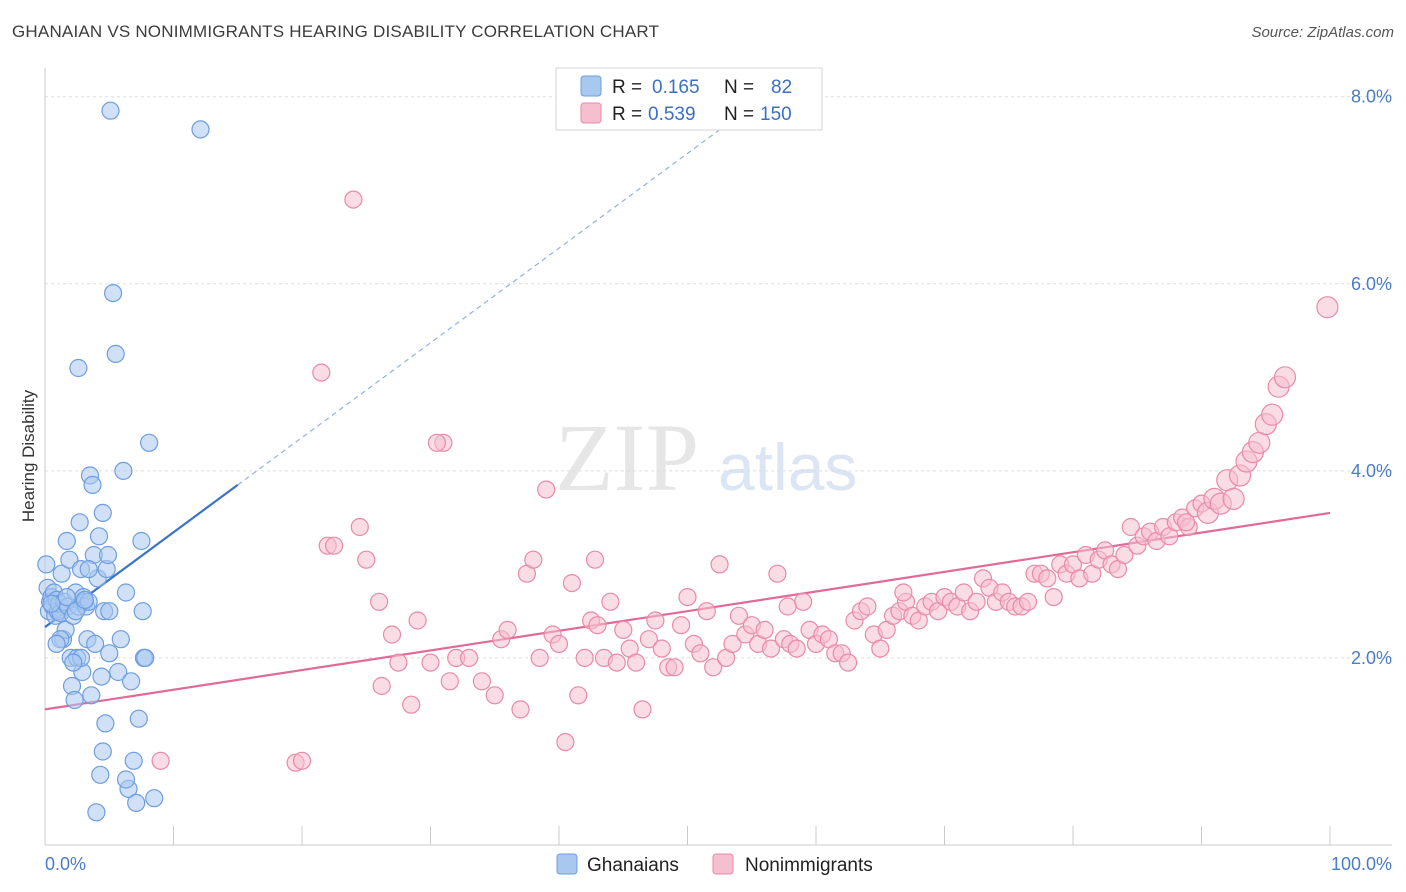  Describe the element at coordinates (672, 114) in the screenshot. I see `legend-r-value: 0.539` at that location.